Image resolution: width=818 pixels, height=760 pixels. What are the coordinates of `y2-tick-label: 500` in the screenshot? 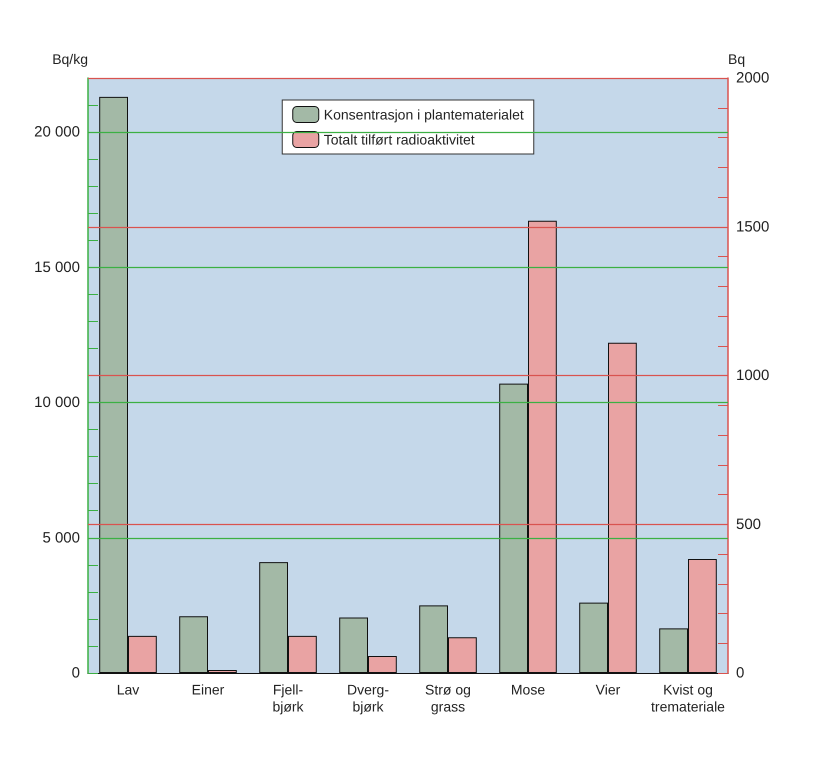 It's located at (749, 524).